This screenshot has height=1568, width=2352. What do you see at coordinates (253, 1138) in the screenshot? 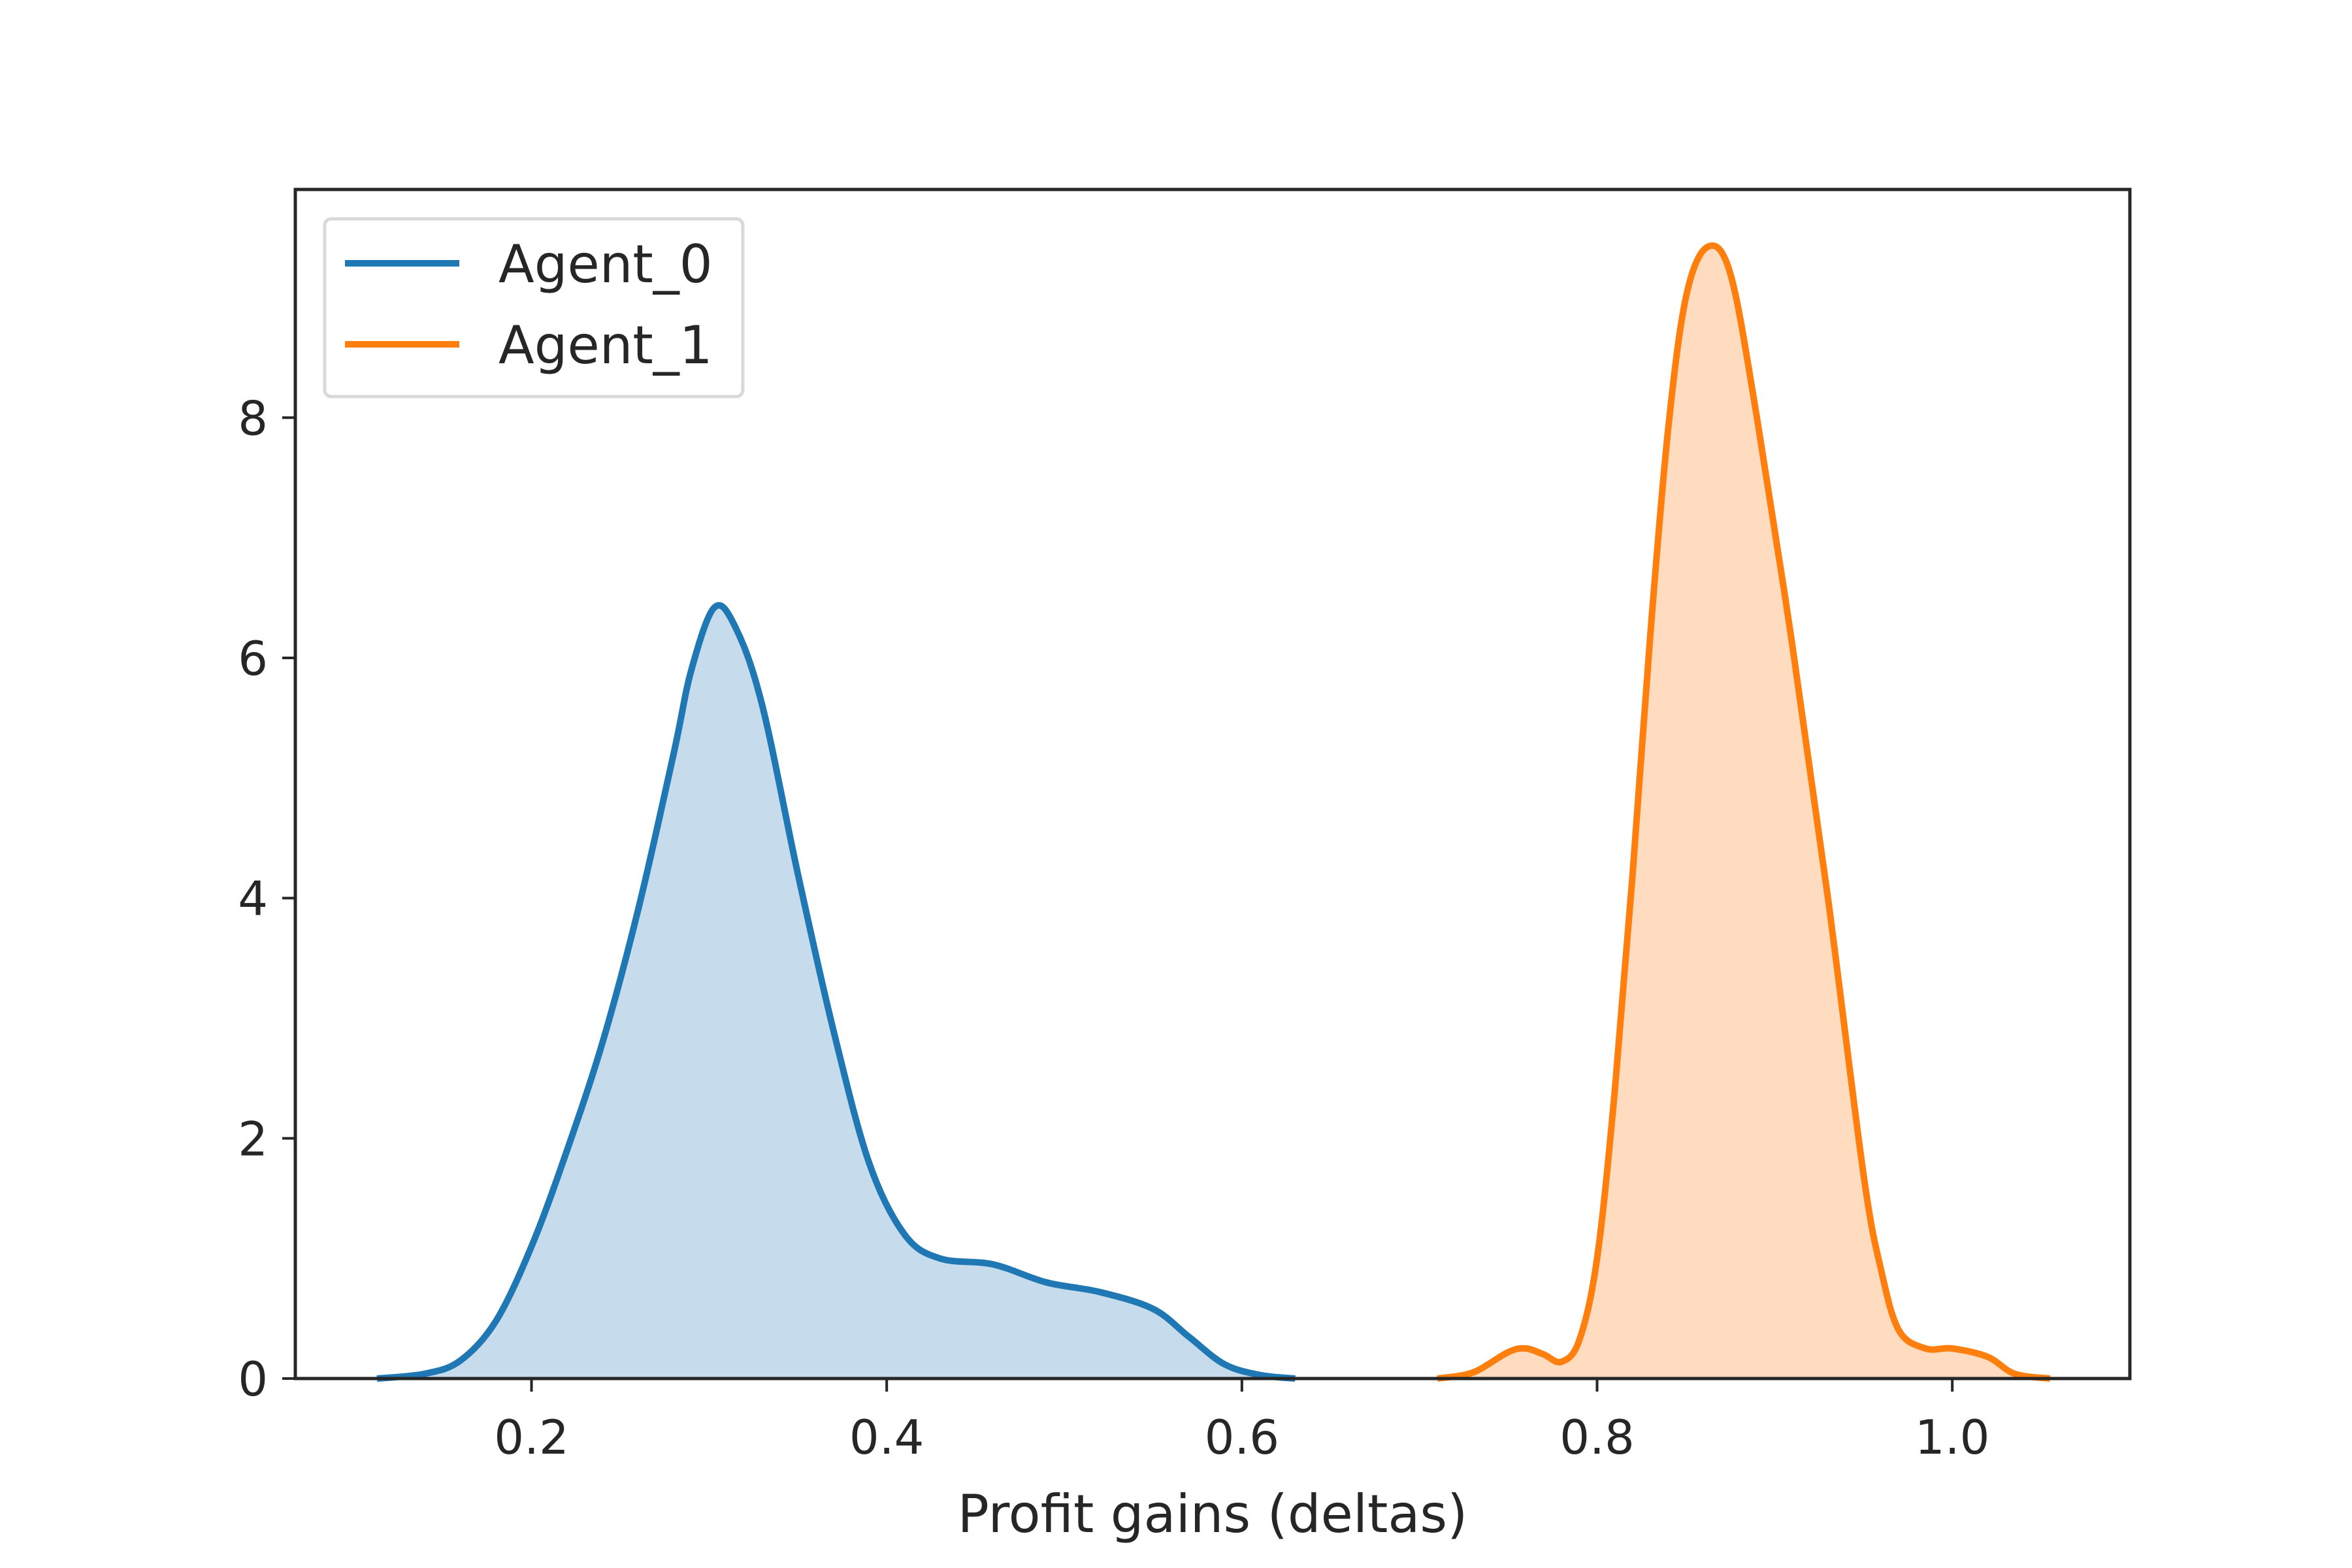
I see `y-tick-label: 2` at bounding box center [253, 1138].